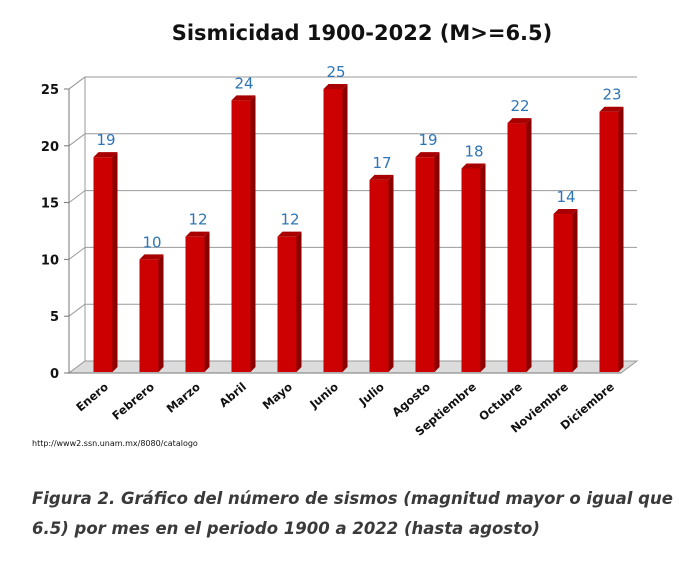 This screenshot has width=694, height=564. I want to click on y-tick-label: 0, so click(54, 374).